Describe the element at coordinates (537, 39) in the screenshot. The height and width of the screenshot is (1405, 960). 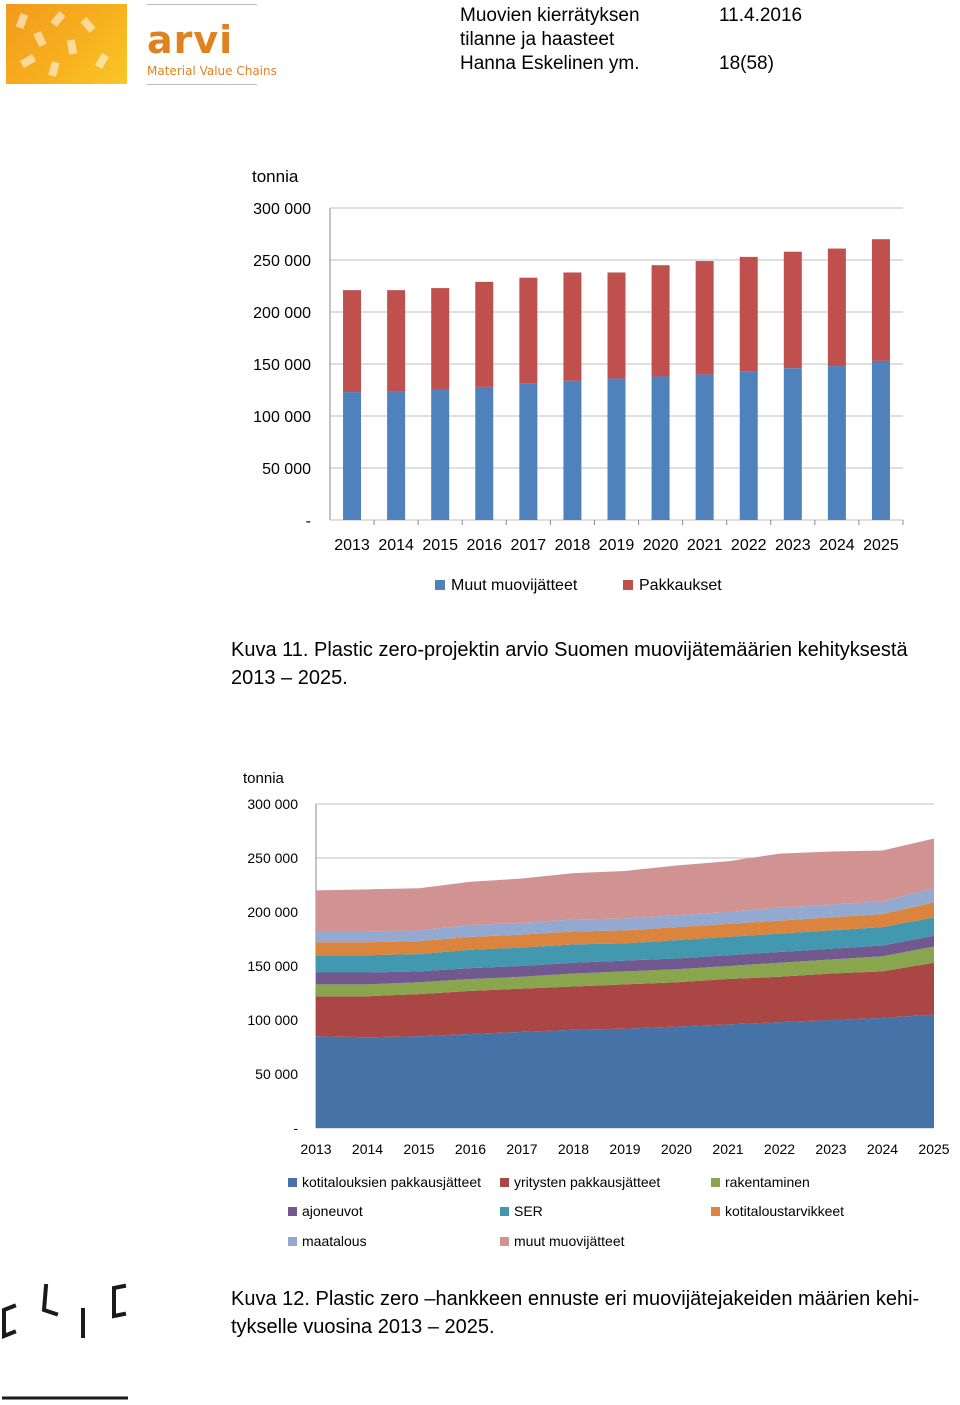
I see `doc-title-line2: tilanne ja haasteet` at that location.